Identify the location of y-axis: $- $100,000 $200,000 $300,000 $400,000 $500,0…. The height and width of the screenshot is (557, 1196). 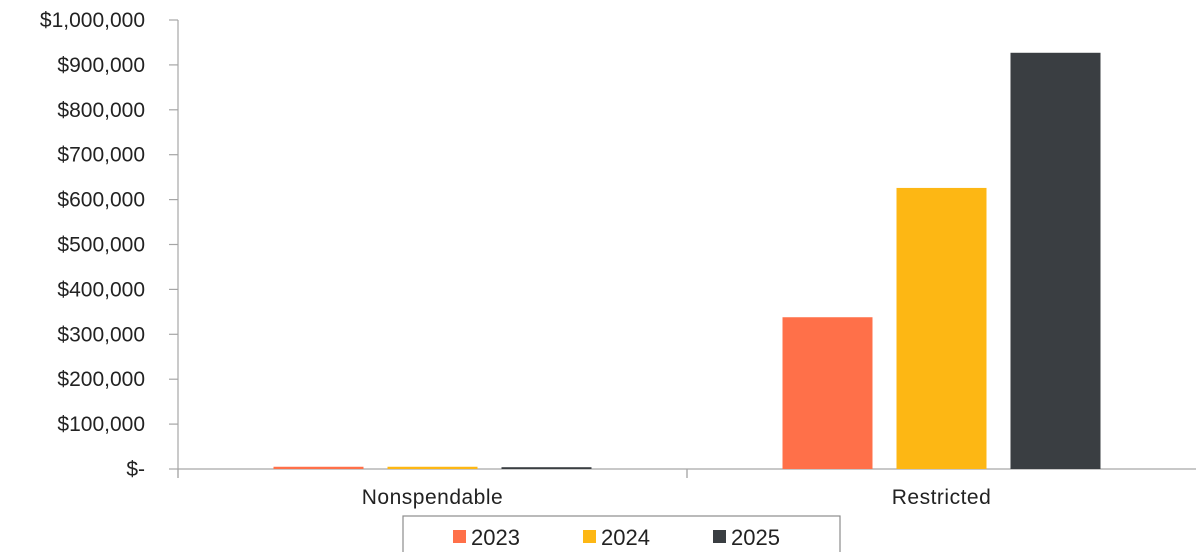
(109, 245).